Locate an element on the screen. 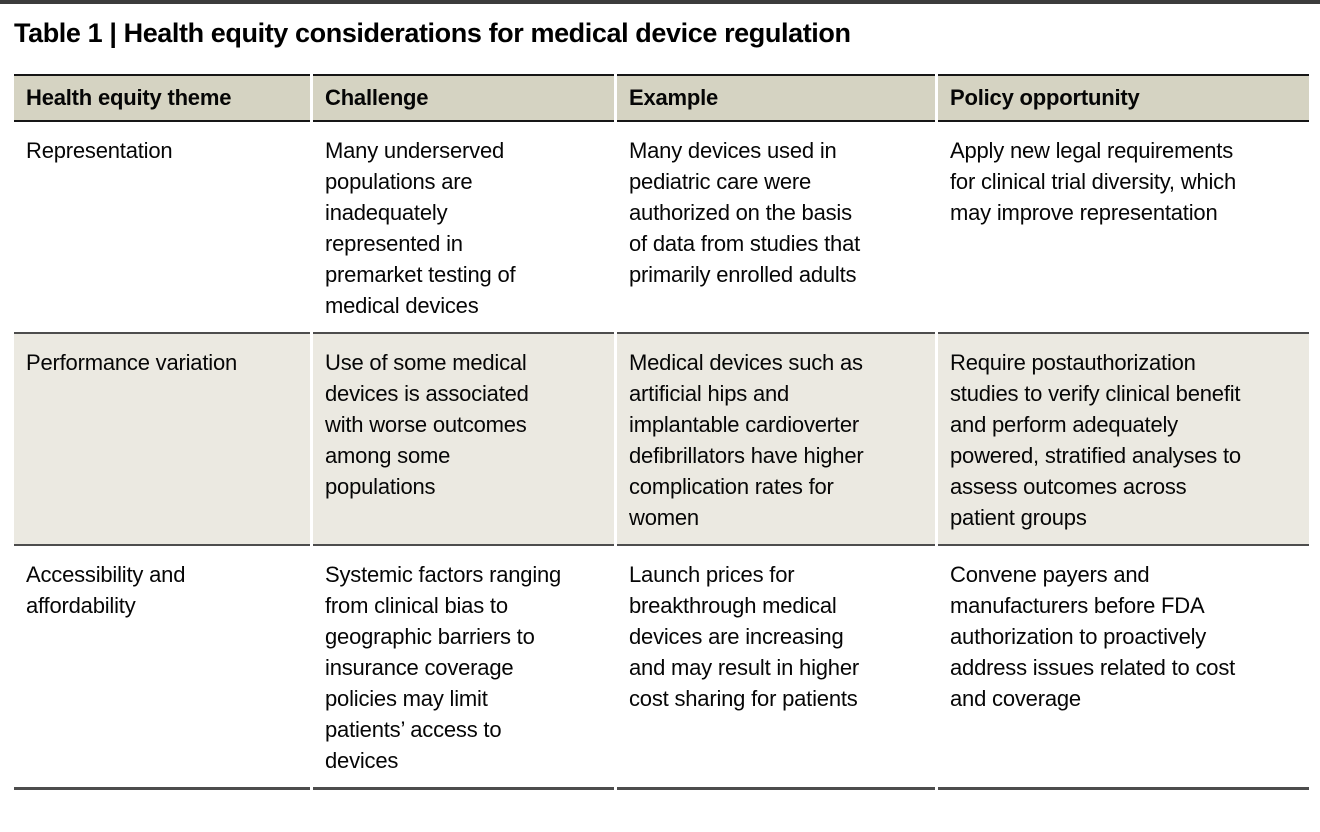 The width and height of the screenshot is (1320, 832). cell-theme: Accessibility and affordability is located at coordinates (162, 668).